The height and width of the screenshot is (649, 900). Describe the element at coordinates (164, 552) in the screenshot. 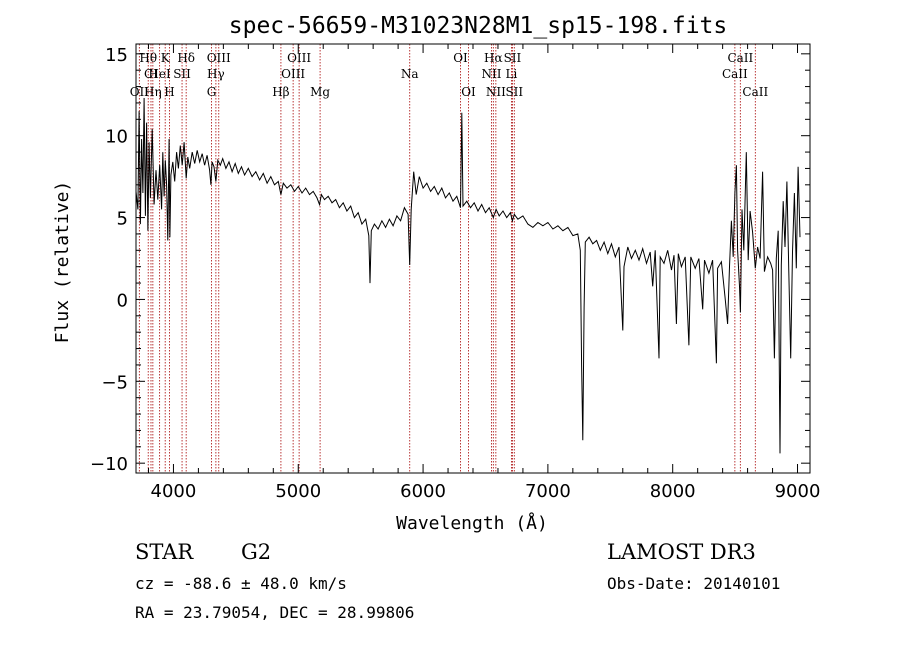

I see `object-class: STAR` at that location.